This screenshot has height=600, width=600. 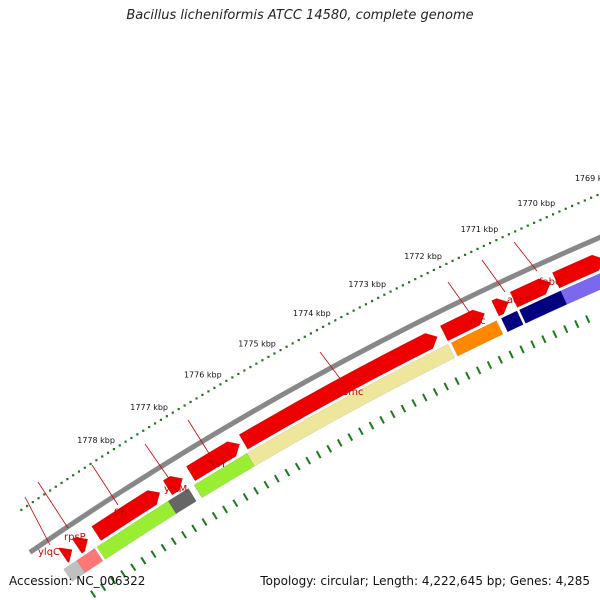 I want to click on kbp-label: 1775 kbp, so click(x=257, y=343).